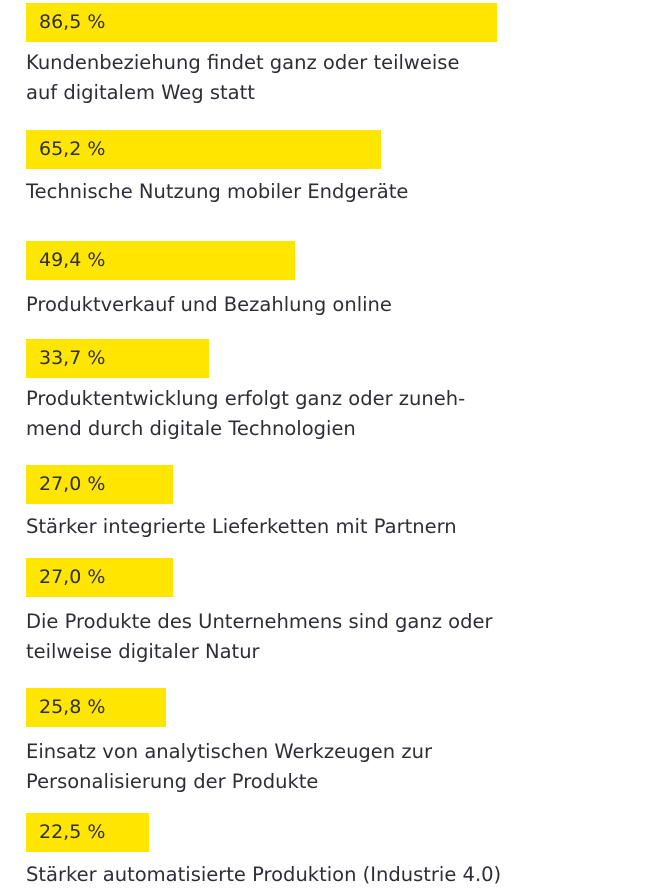 This screenshot has width=653, height=890. What do you see at coordinates (99, 484) in the screenshot?
I see `bar-5: 27,0 %` at bounding box center [99, 484].